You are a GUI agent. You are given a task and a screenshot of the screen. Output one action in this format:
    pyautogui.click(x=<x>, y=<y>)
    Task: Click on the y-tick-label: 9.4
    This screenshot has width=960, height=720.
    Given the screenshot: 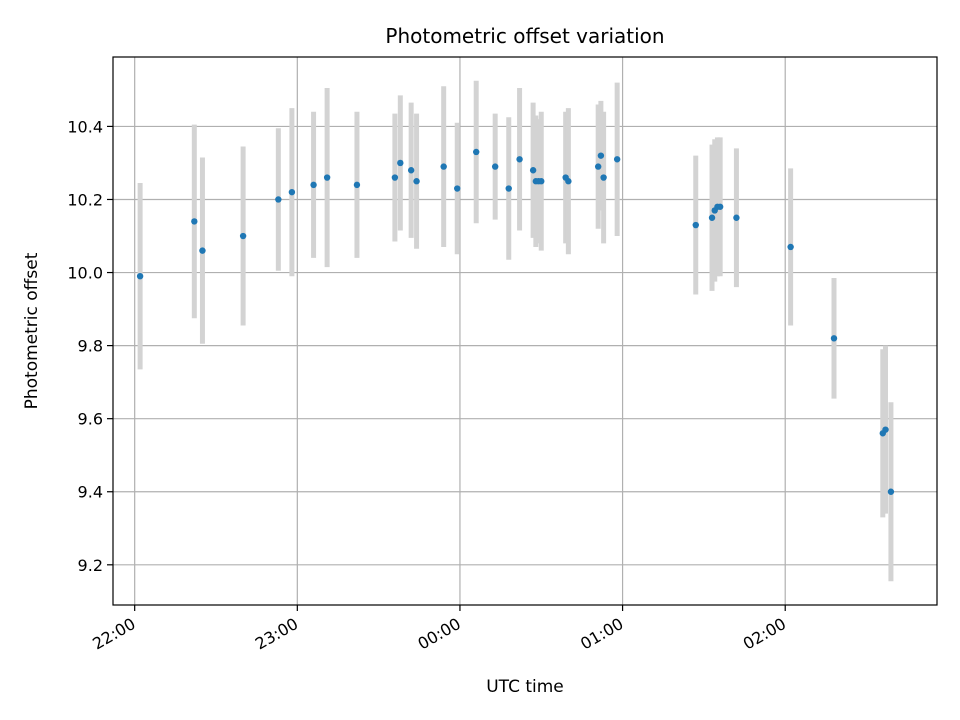 What is the action you would take?
    pyautogui.click(x=90, y=492)
    